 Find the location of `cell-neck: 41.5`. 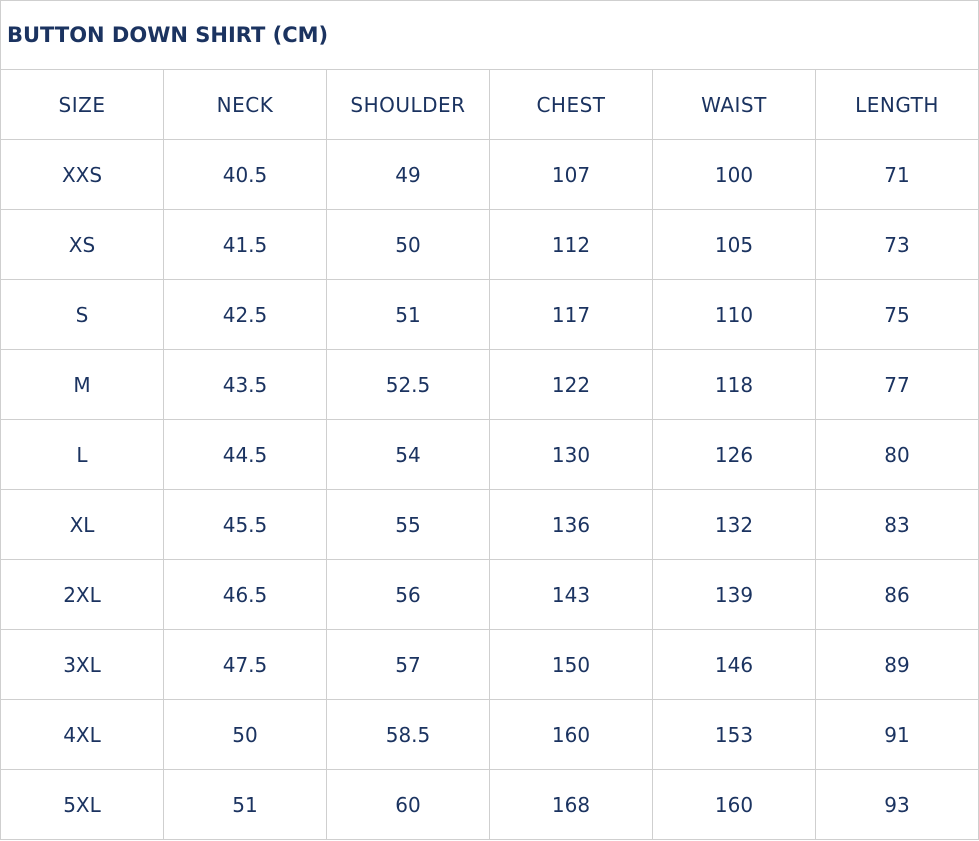

cell-neck: 41.5 is located at coordinates (245, 244).